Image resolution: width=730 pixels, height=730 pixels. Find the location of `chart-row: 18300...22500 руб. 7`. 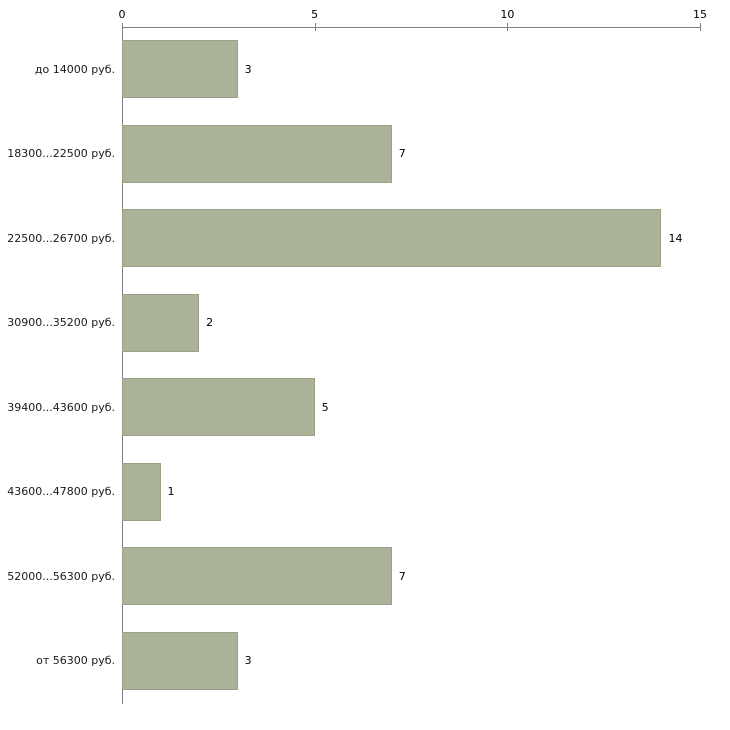

chart-row: 18300...22500 руб. 7 is located at coordinates (365, 154).